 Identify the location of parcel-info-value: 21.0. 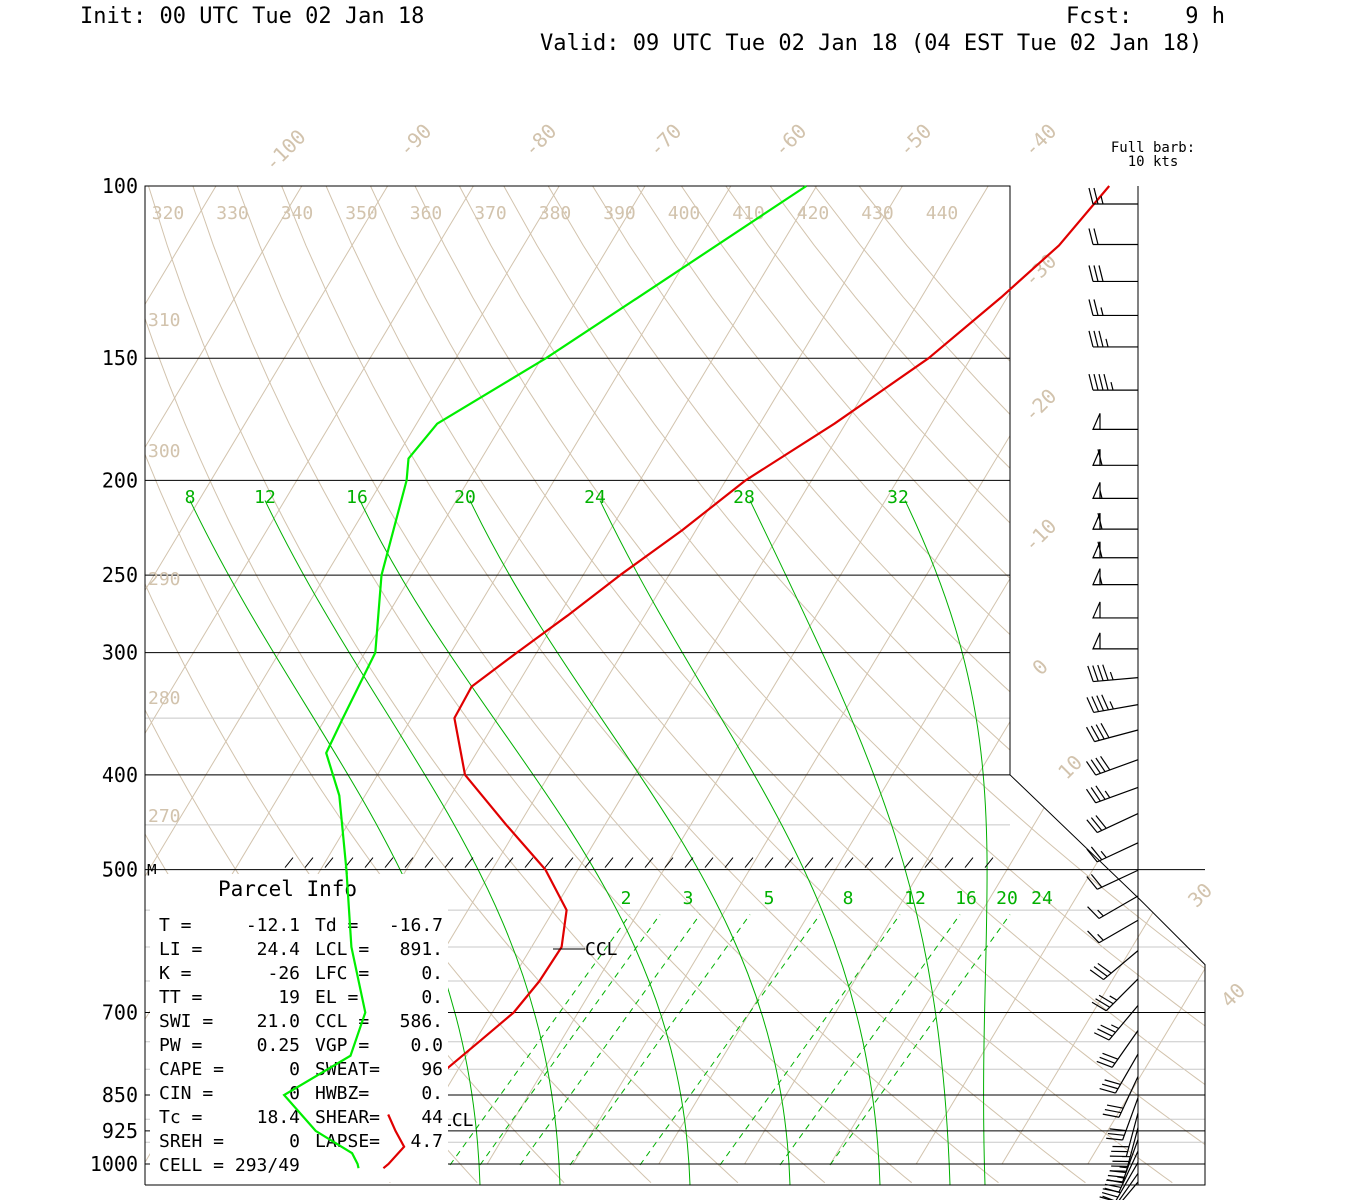
(278, 1021).